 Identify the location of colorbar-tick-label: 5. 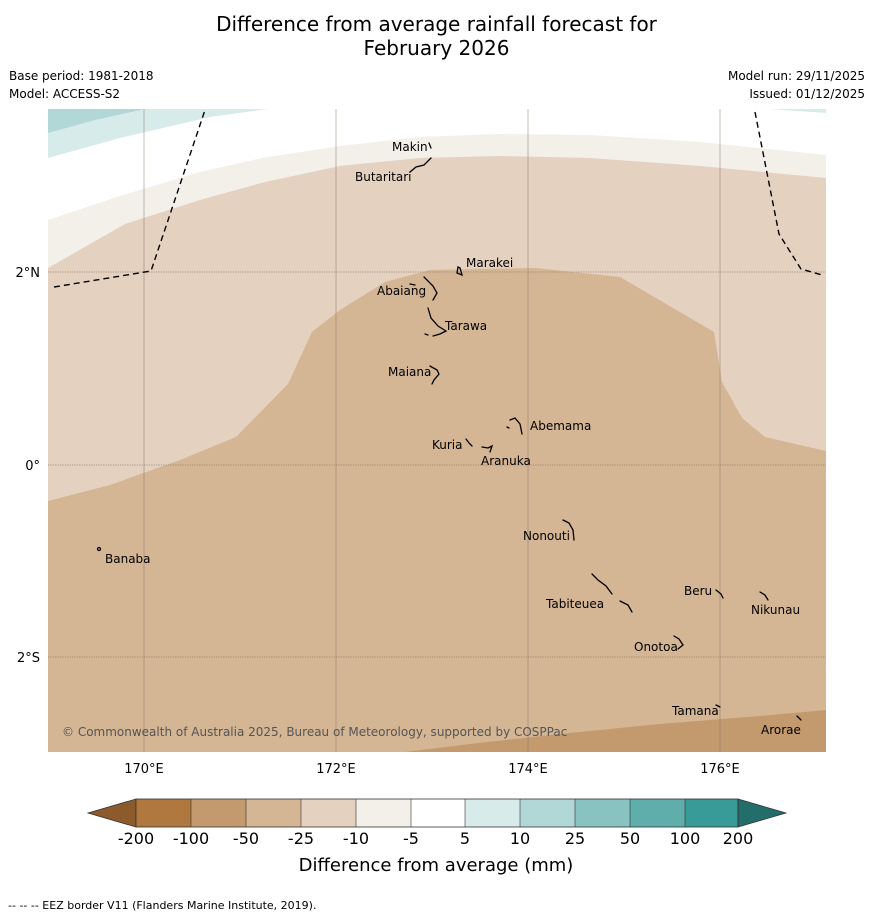
(465, 838).